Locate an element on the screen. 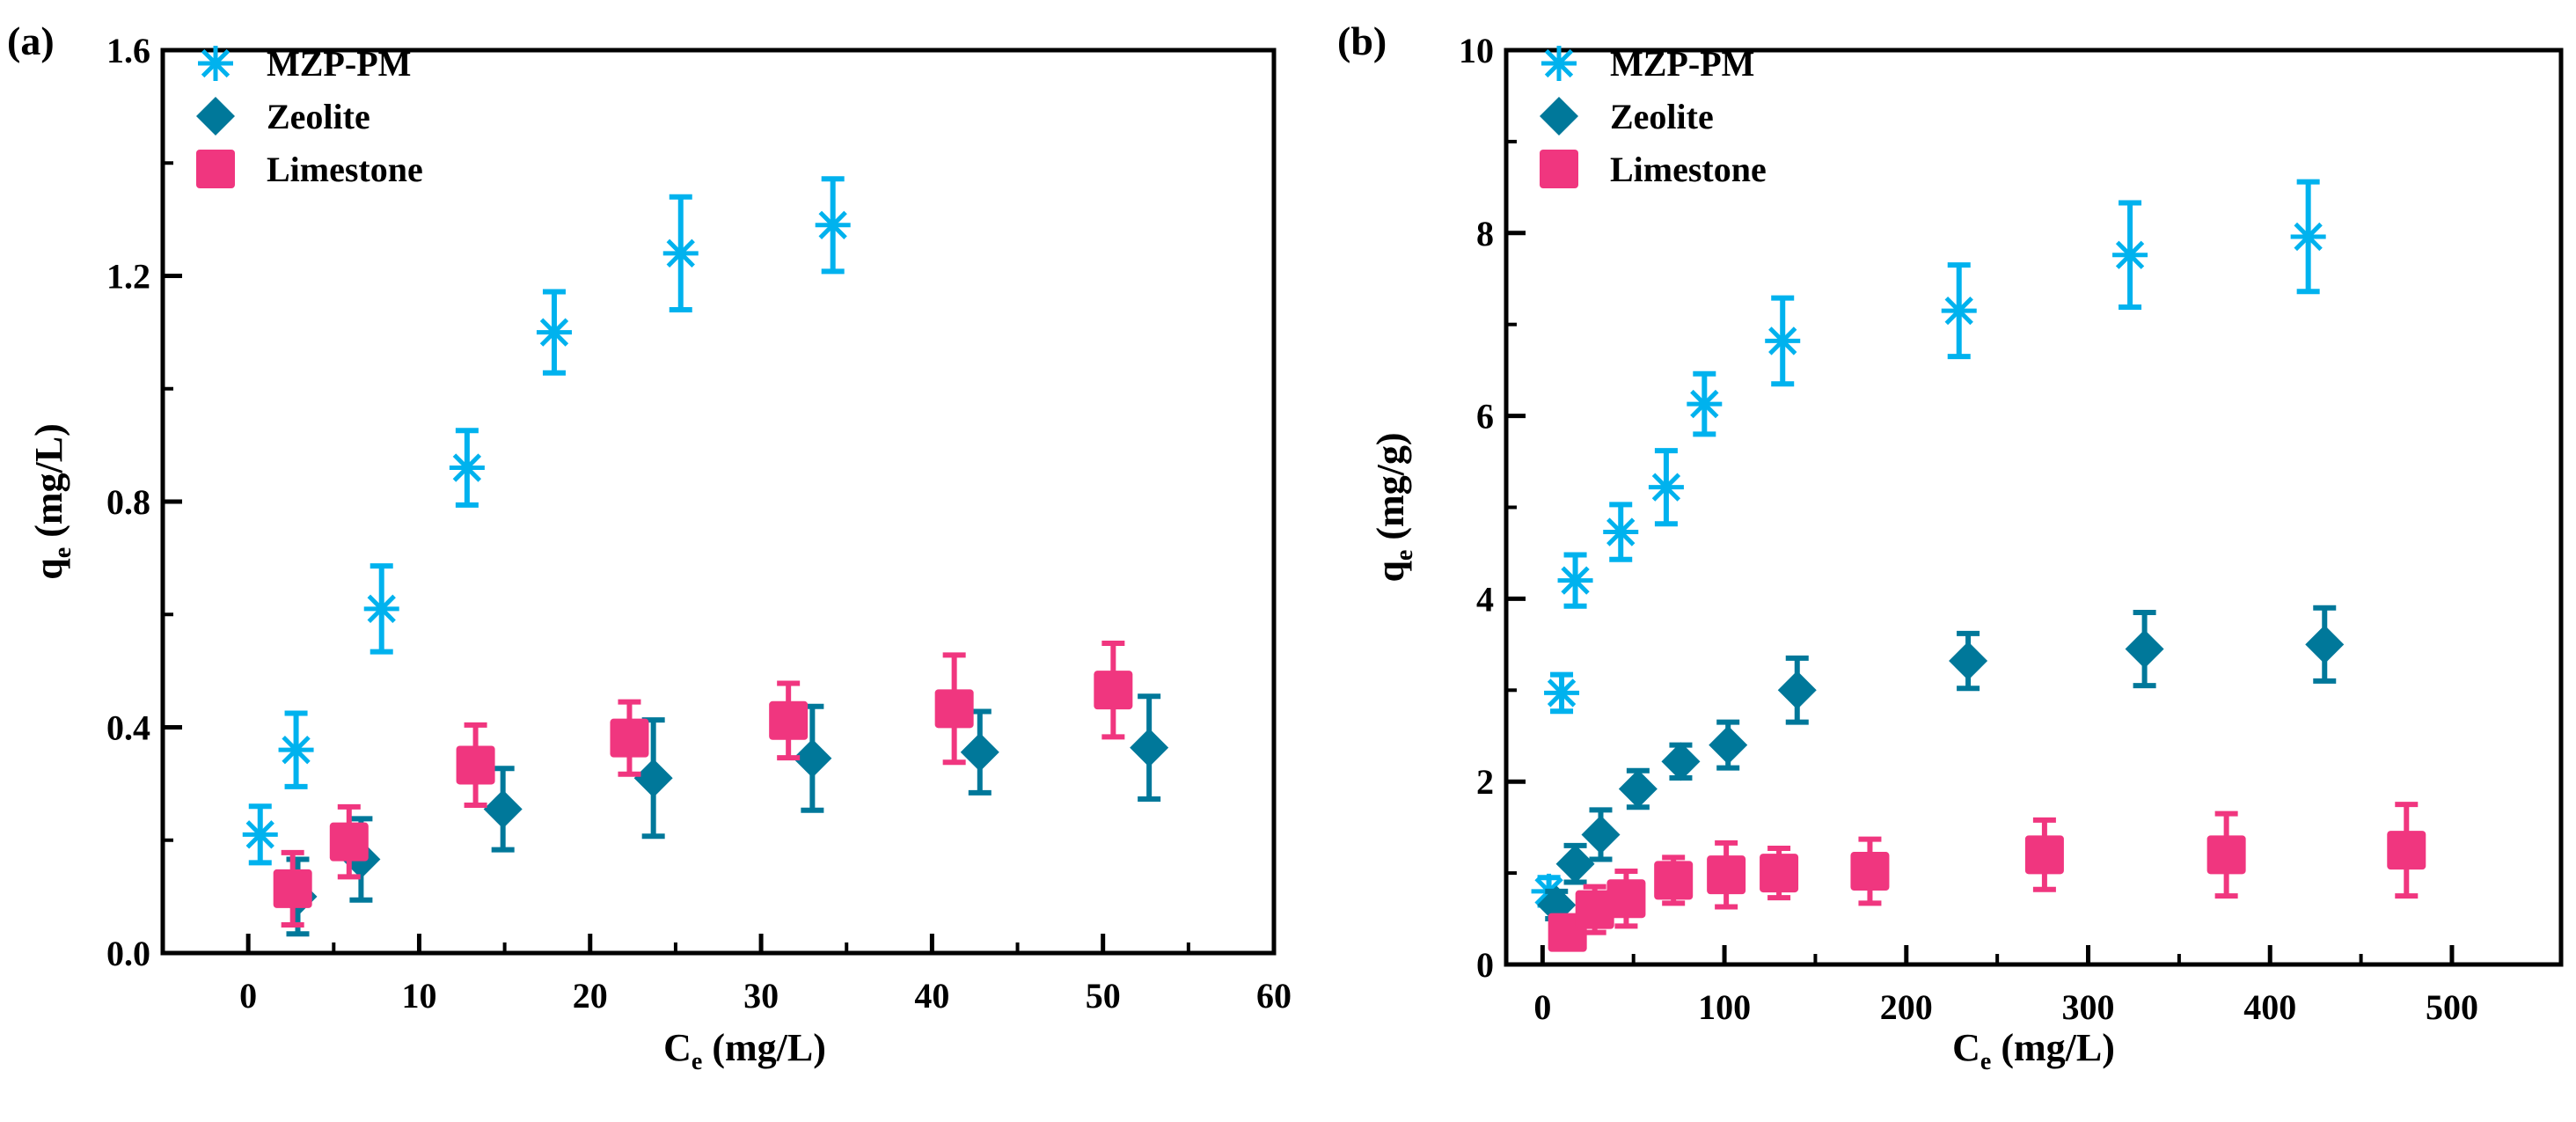  x-tick-label: 50 is located at coordinates (1103, 996).